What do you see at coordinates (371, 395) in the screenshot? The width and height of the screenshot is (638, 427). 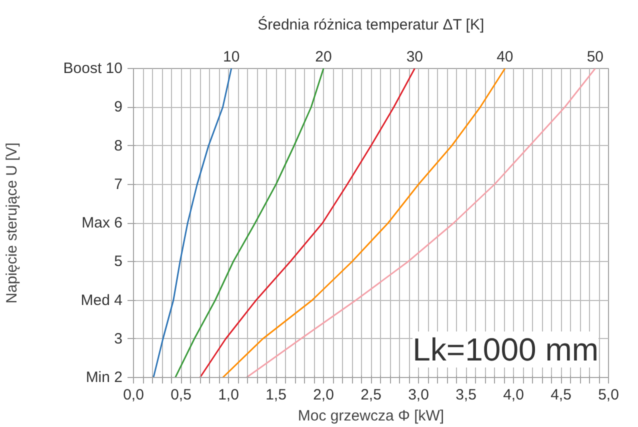 I see `x-tick-label: 2,5` at bounding box center [371, 395].